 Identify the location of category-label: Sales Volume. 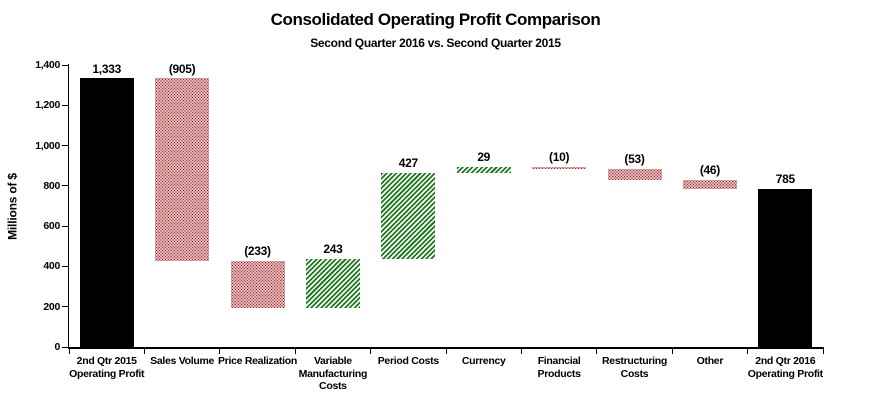
(182, 361).